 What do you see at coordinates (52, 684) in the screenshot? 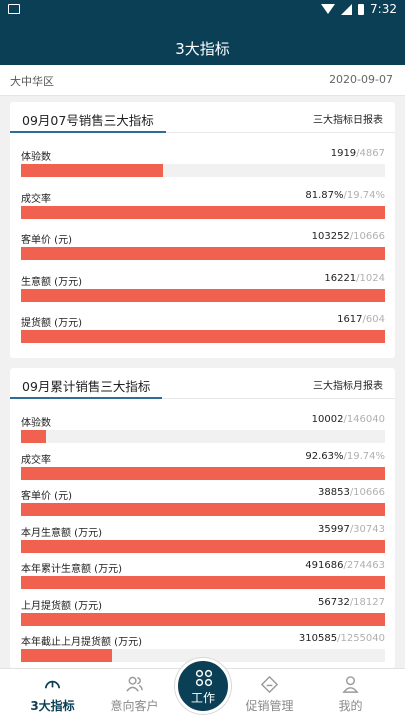
I see `speedometer-icon` at bounding box center [52, 684].